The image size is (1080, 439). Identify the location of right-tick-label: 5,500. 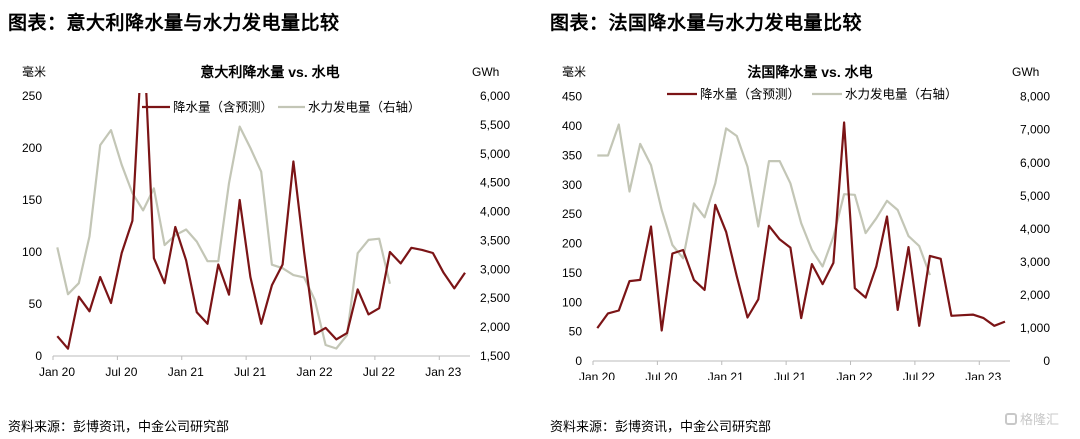
(495, 125).